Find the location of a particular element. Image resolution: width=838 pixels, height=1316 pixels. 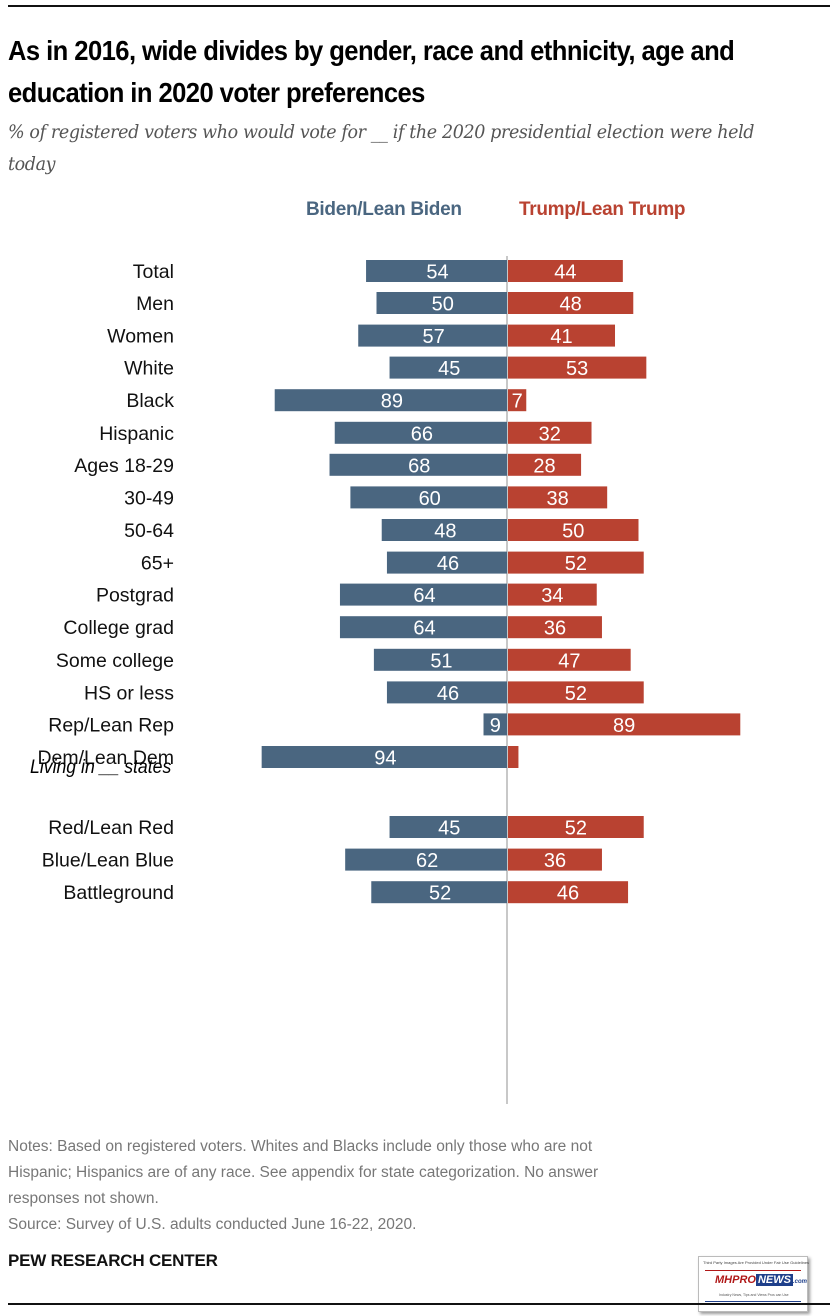

data-label-biden: 64 is located at coordinates (424, 596).